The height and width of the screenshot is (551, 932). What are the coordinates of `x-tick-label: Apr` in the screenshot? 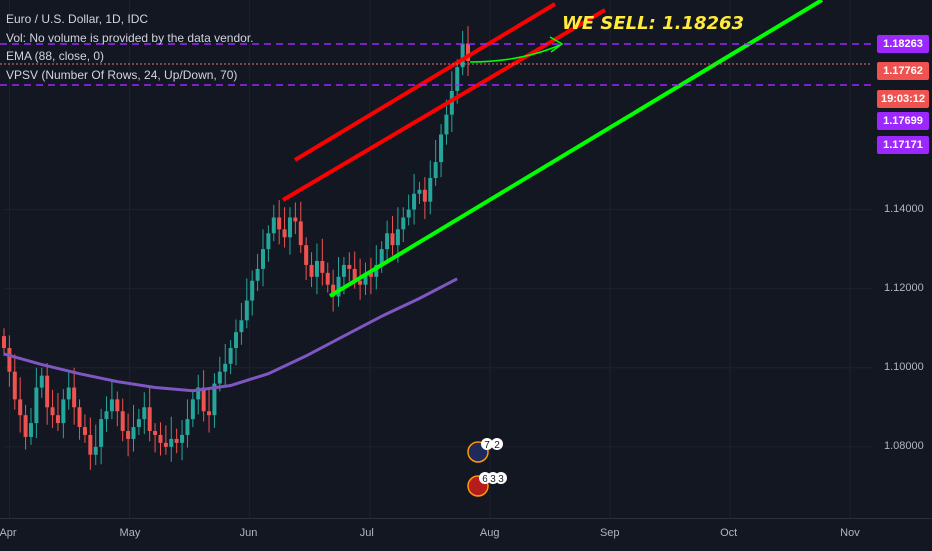 It's located at (8, 533).